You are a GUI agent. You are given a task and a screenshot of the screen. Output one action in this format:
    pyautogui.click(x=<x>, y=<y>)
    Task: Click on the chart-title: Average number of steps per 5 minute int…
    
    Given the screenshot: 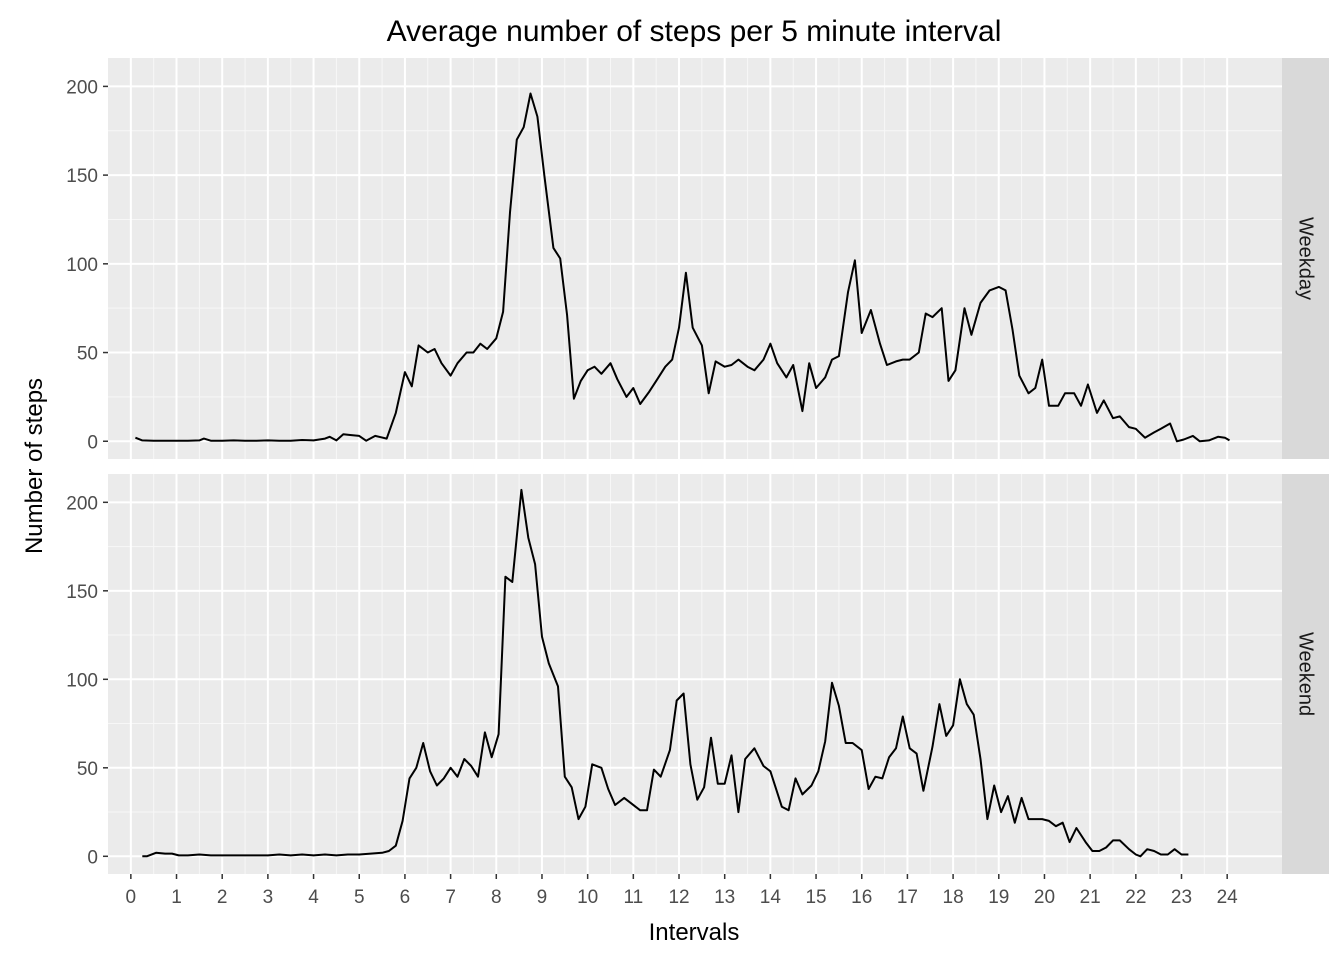 What is the action you would take?
    pyautogui.click(x=694, y=31)
    